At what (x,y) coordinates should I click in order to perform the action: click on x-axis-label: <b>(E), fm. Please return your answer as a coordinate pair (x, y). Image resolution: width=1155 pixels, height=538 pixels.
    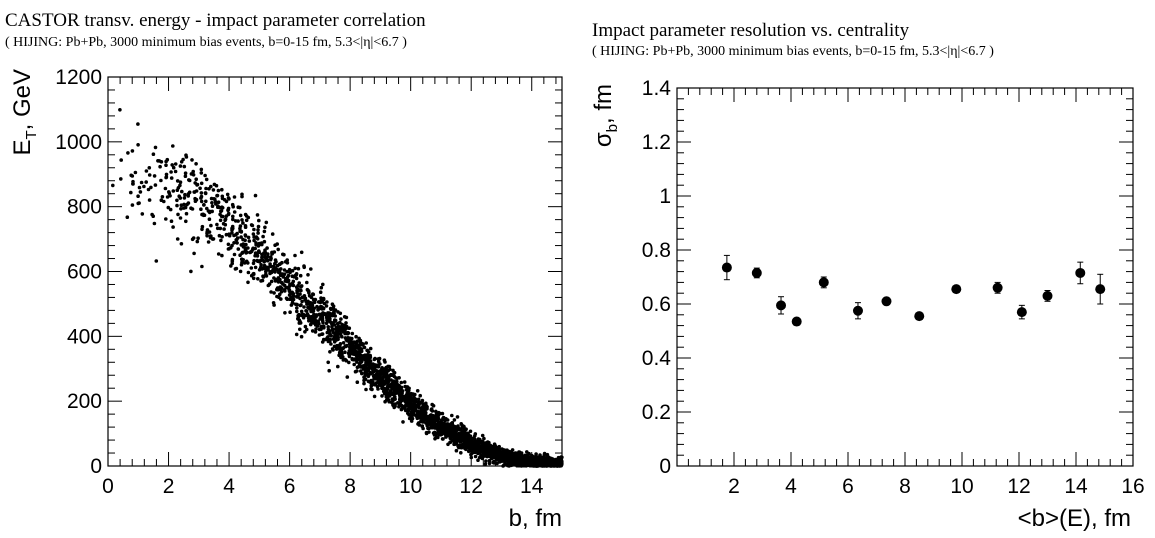
    Looking at the image, I should click on (1074, 518).